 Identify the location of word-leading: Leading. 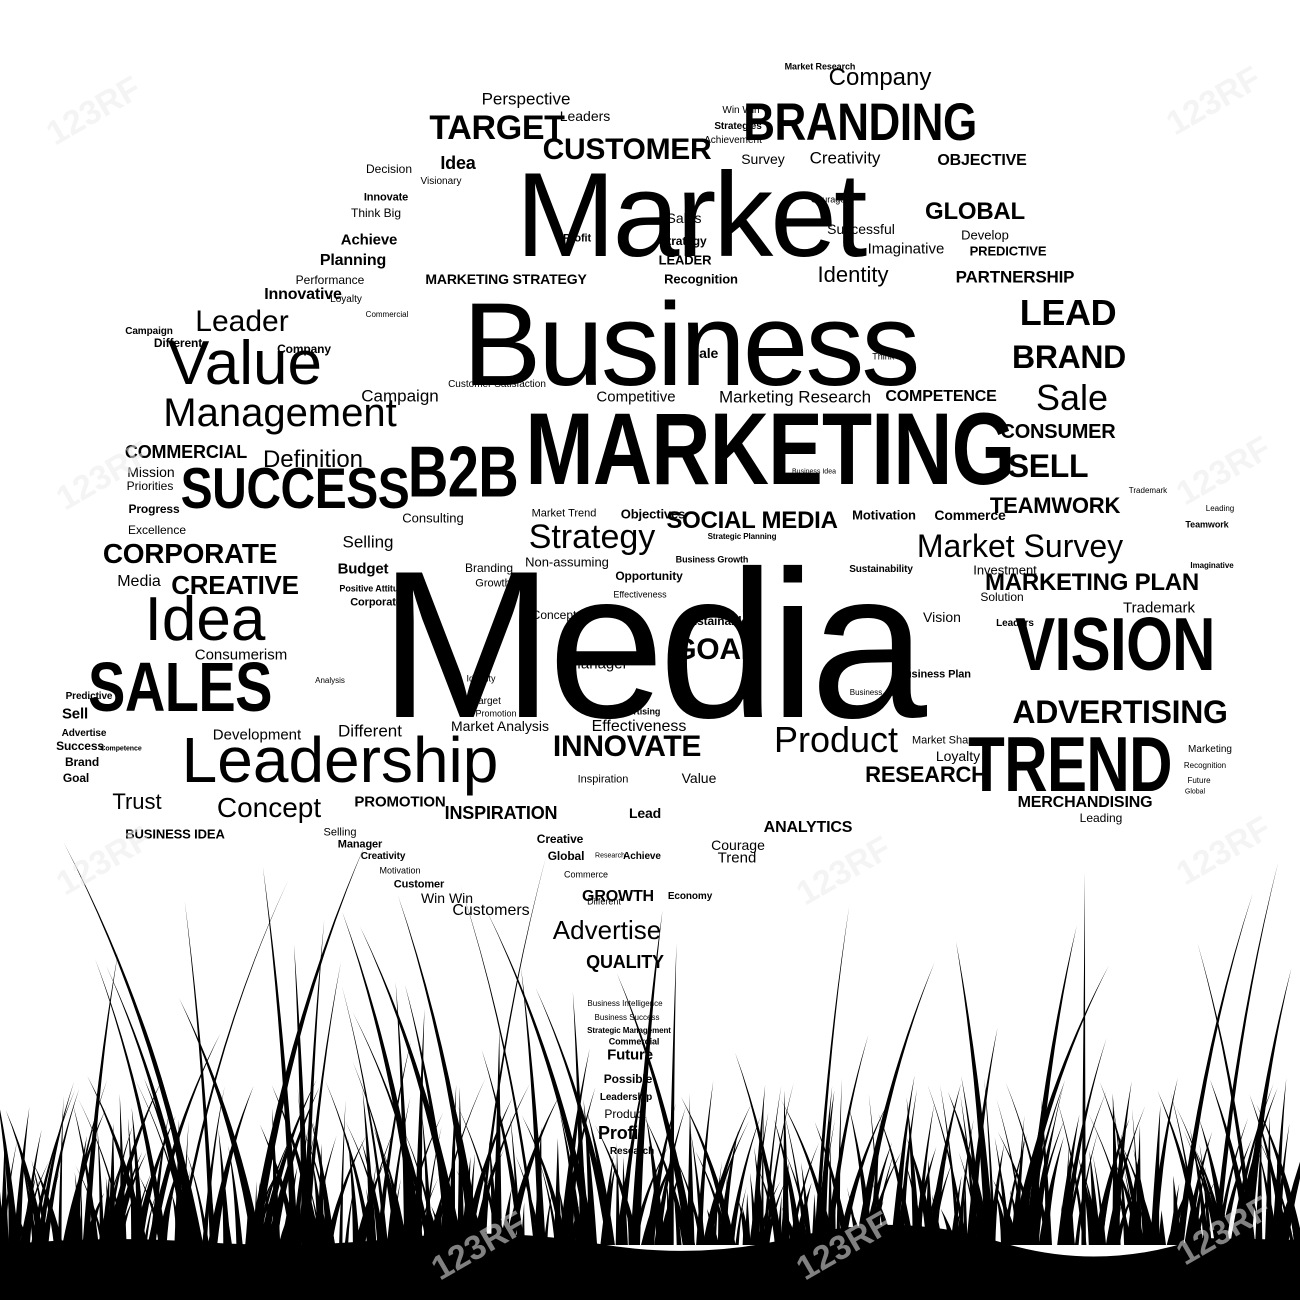
(1101, 818).